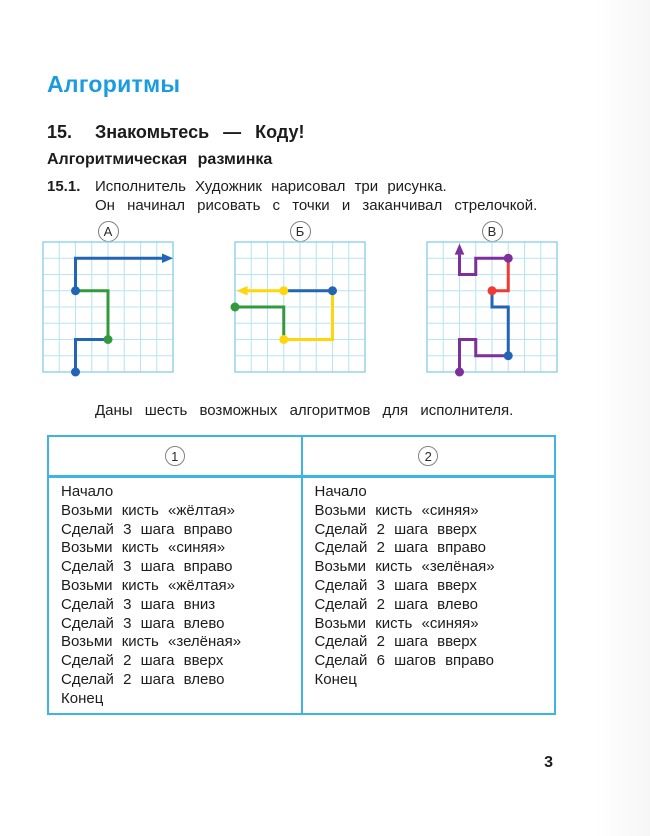 This screenshot has width=650, height=836. I want to click on circled-number-2: 2, so click(428, 456).